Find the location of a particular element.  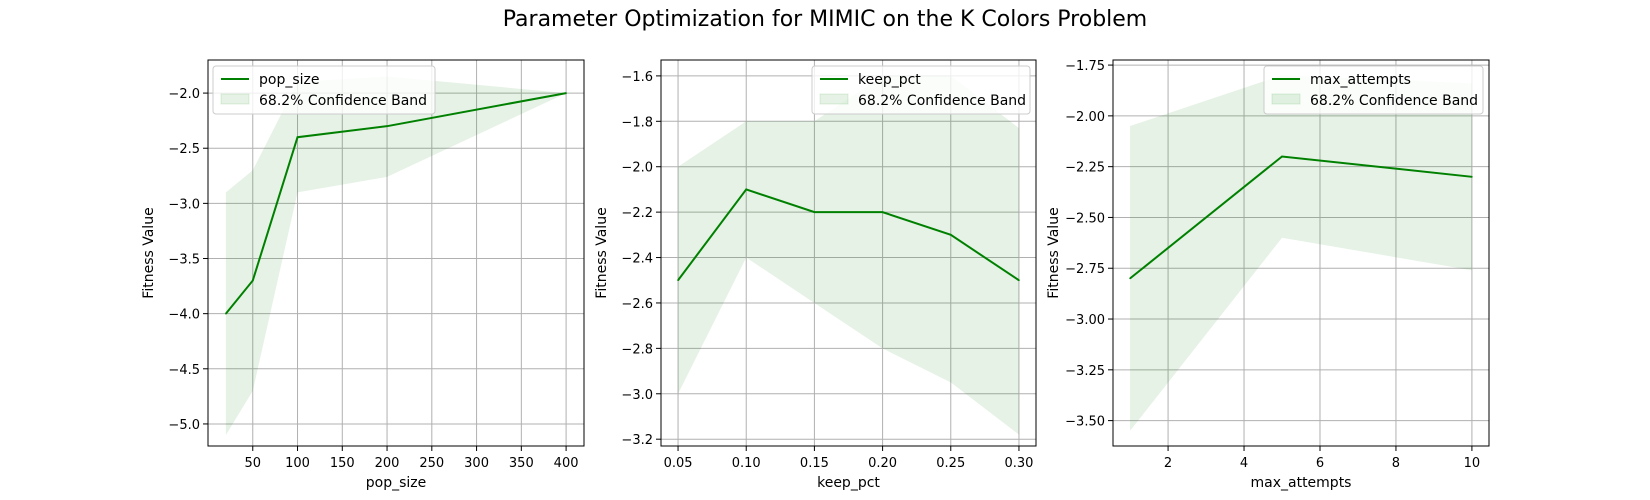

chart-2-y-tick-label-7: −1.8 is located at coordinates (637, 122).